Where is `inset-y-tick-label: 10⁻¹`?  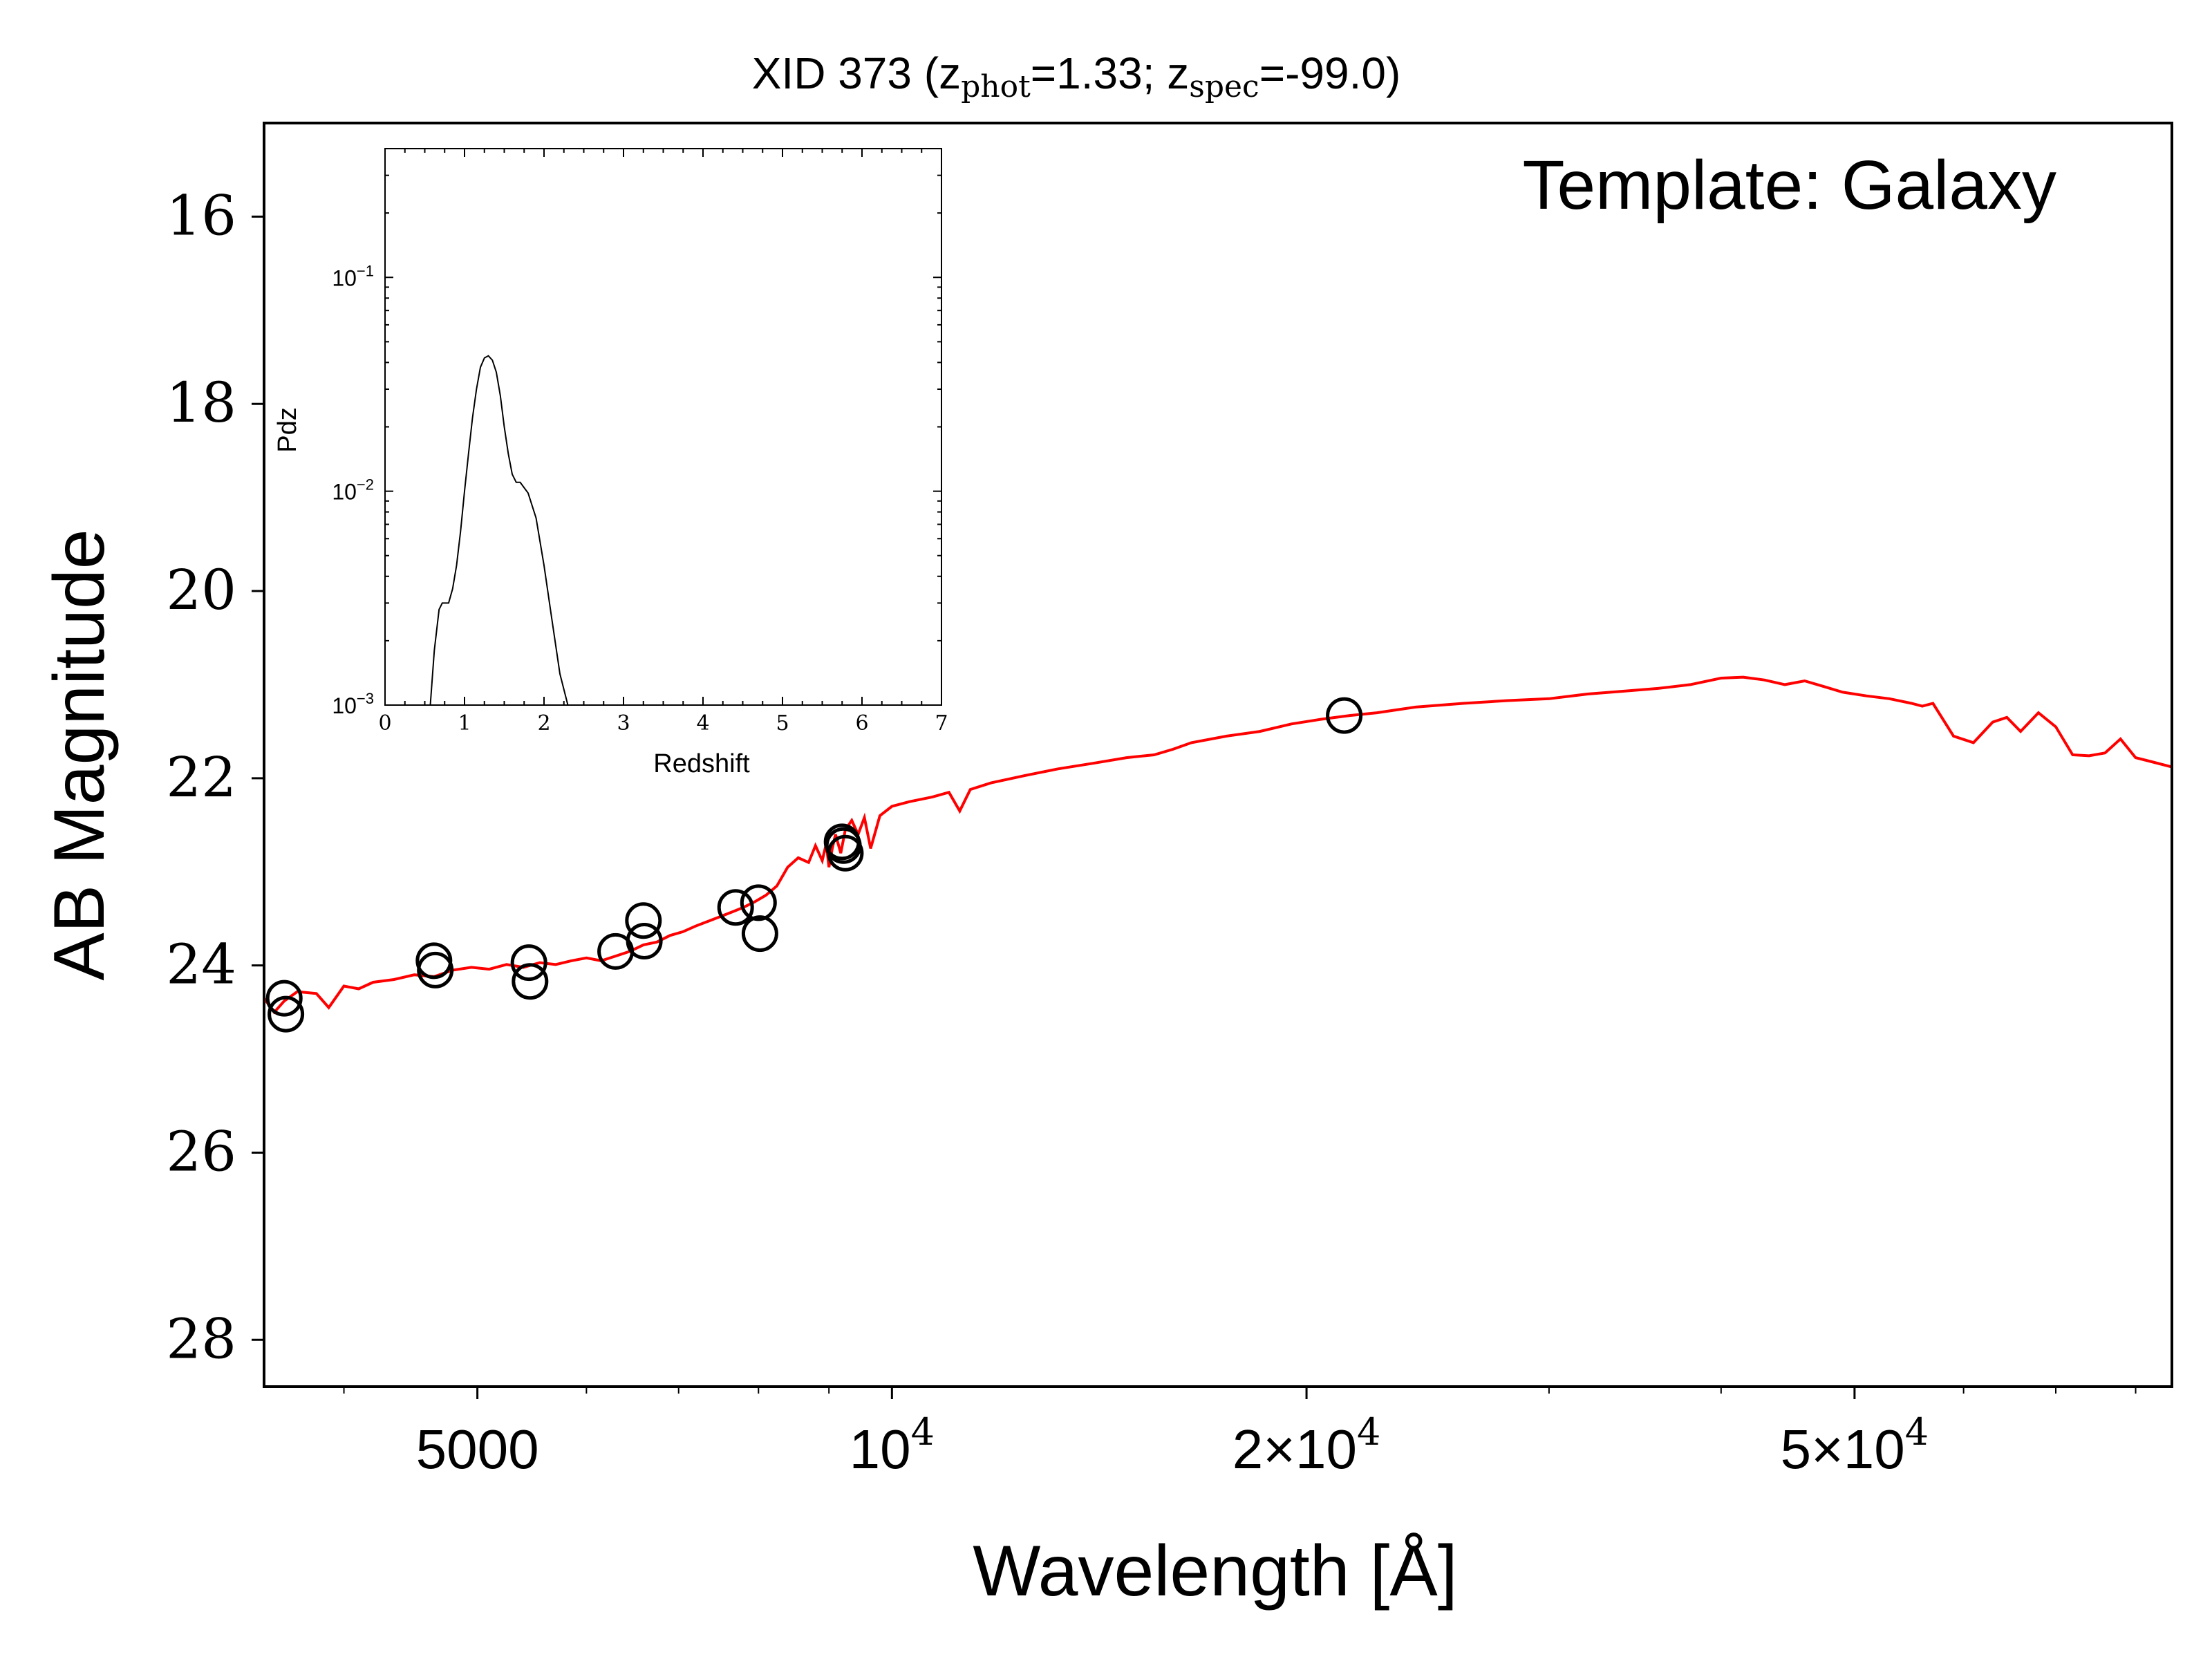
inset-y-tick-label: 10⁻¹ is located at coordinates (353, 276).